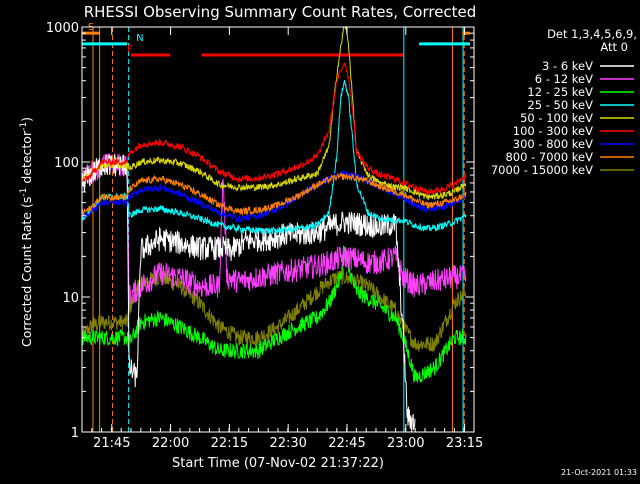 Image resolution: width=640 pixels, height=484 pixels. What do you see at coordinates (24, 126) in the screenshot?
I see `y-axis-label-sup2: -1` at bounding box center [24, 126].